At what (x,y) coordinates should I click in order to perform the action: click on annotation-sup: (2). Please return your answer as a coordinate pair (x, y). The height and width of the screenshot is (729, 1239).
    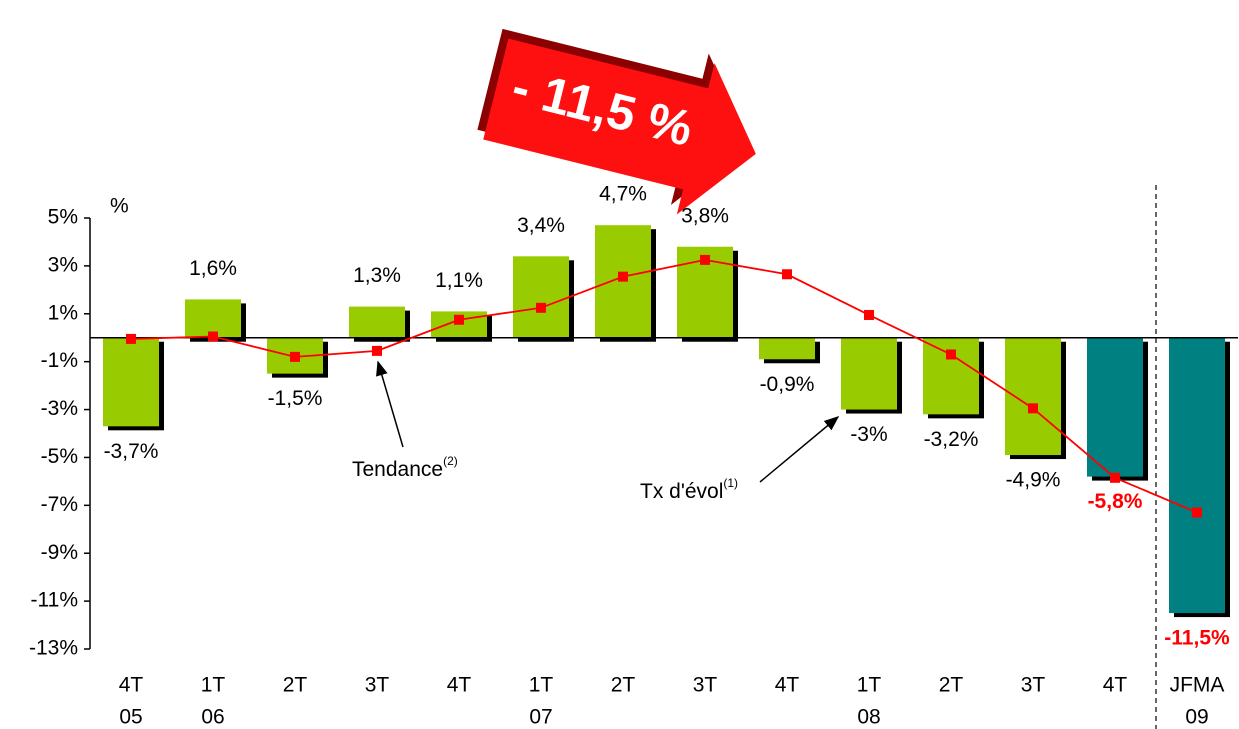
    Looking at the image, I should click on (450, 461).